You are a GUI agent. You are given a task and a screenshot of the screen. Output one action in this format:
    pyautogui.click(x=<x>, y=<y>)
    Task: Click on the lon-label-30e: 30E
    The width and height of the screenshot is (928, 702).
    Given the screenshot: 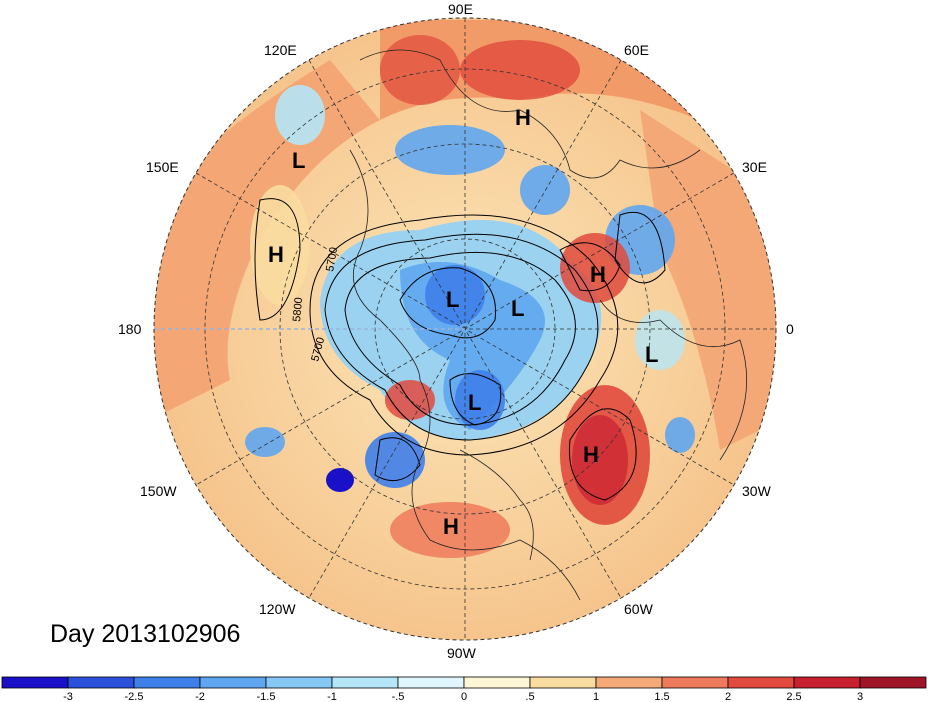 What is the action you would take?
    pyautogui.click(x=754, y=167)
    